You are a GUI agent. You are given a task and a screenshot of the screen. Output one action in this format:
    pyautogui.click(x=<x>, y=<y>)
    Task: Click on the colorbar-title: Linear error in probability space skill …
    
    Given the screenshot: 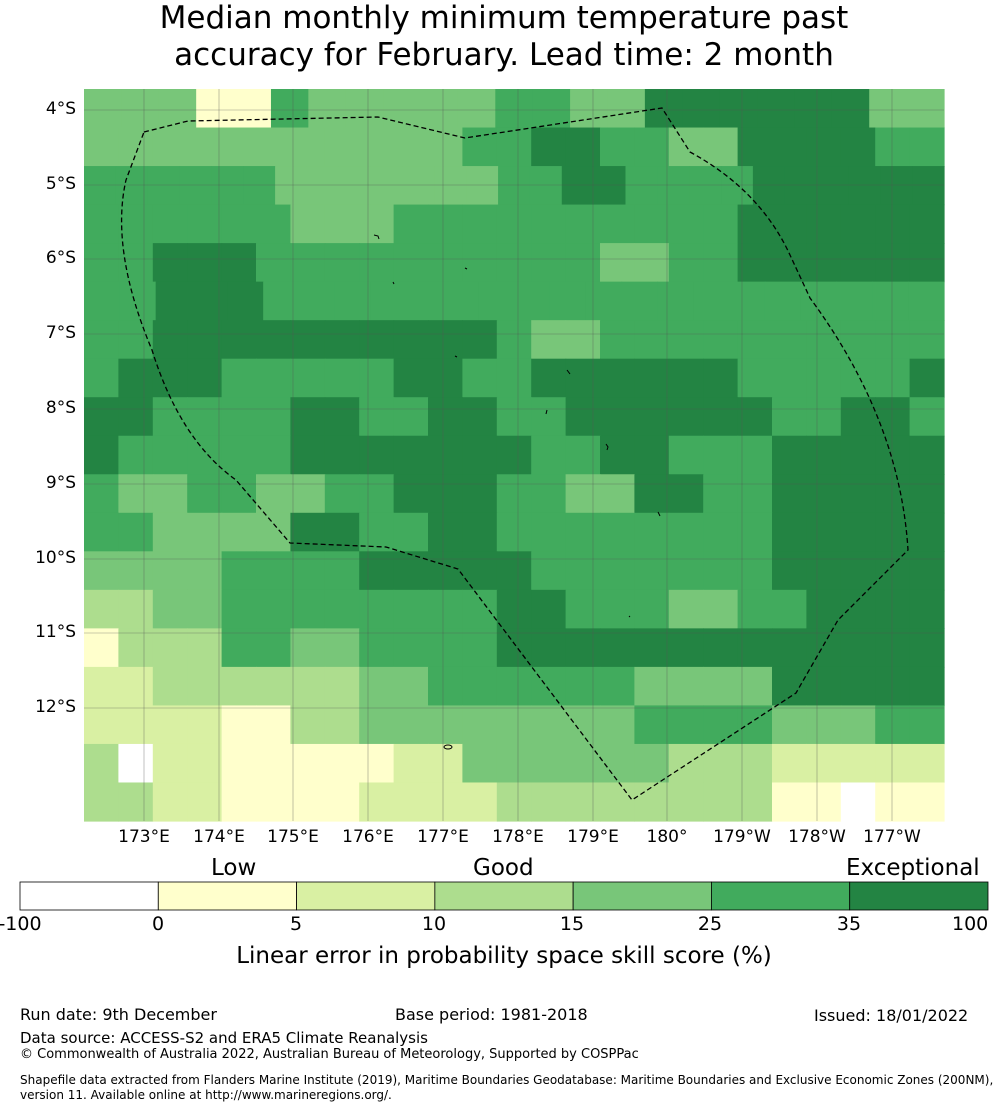 What is the action you would take?
    pyautogui.click(x=504, y=956)
    